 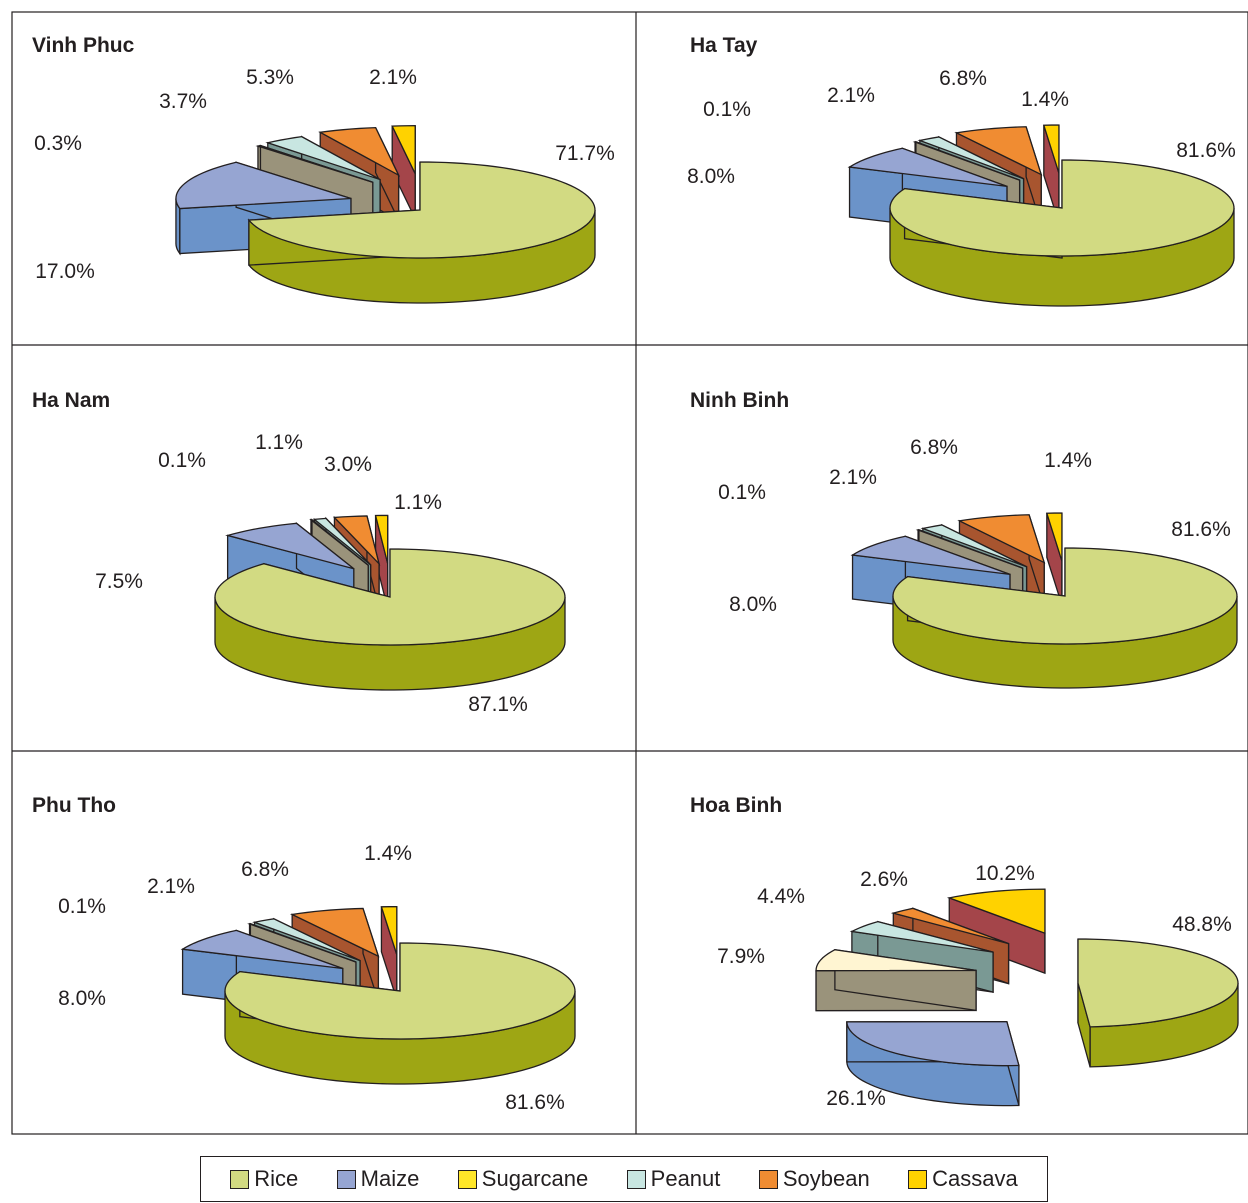 I want to click on data-label-cassava: 0.3%, so click(x=58, y=143).